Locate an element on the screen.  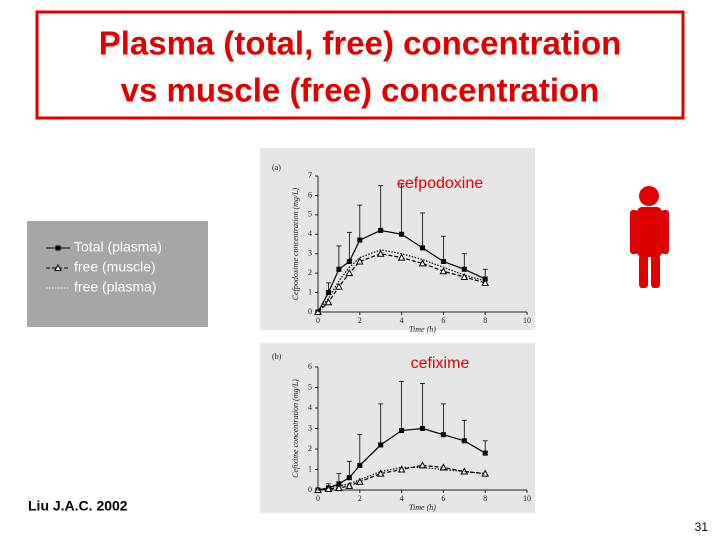
legend-box is located at coordinates (117, 274).